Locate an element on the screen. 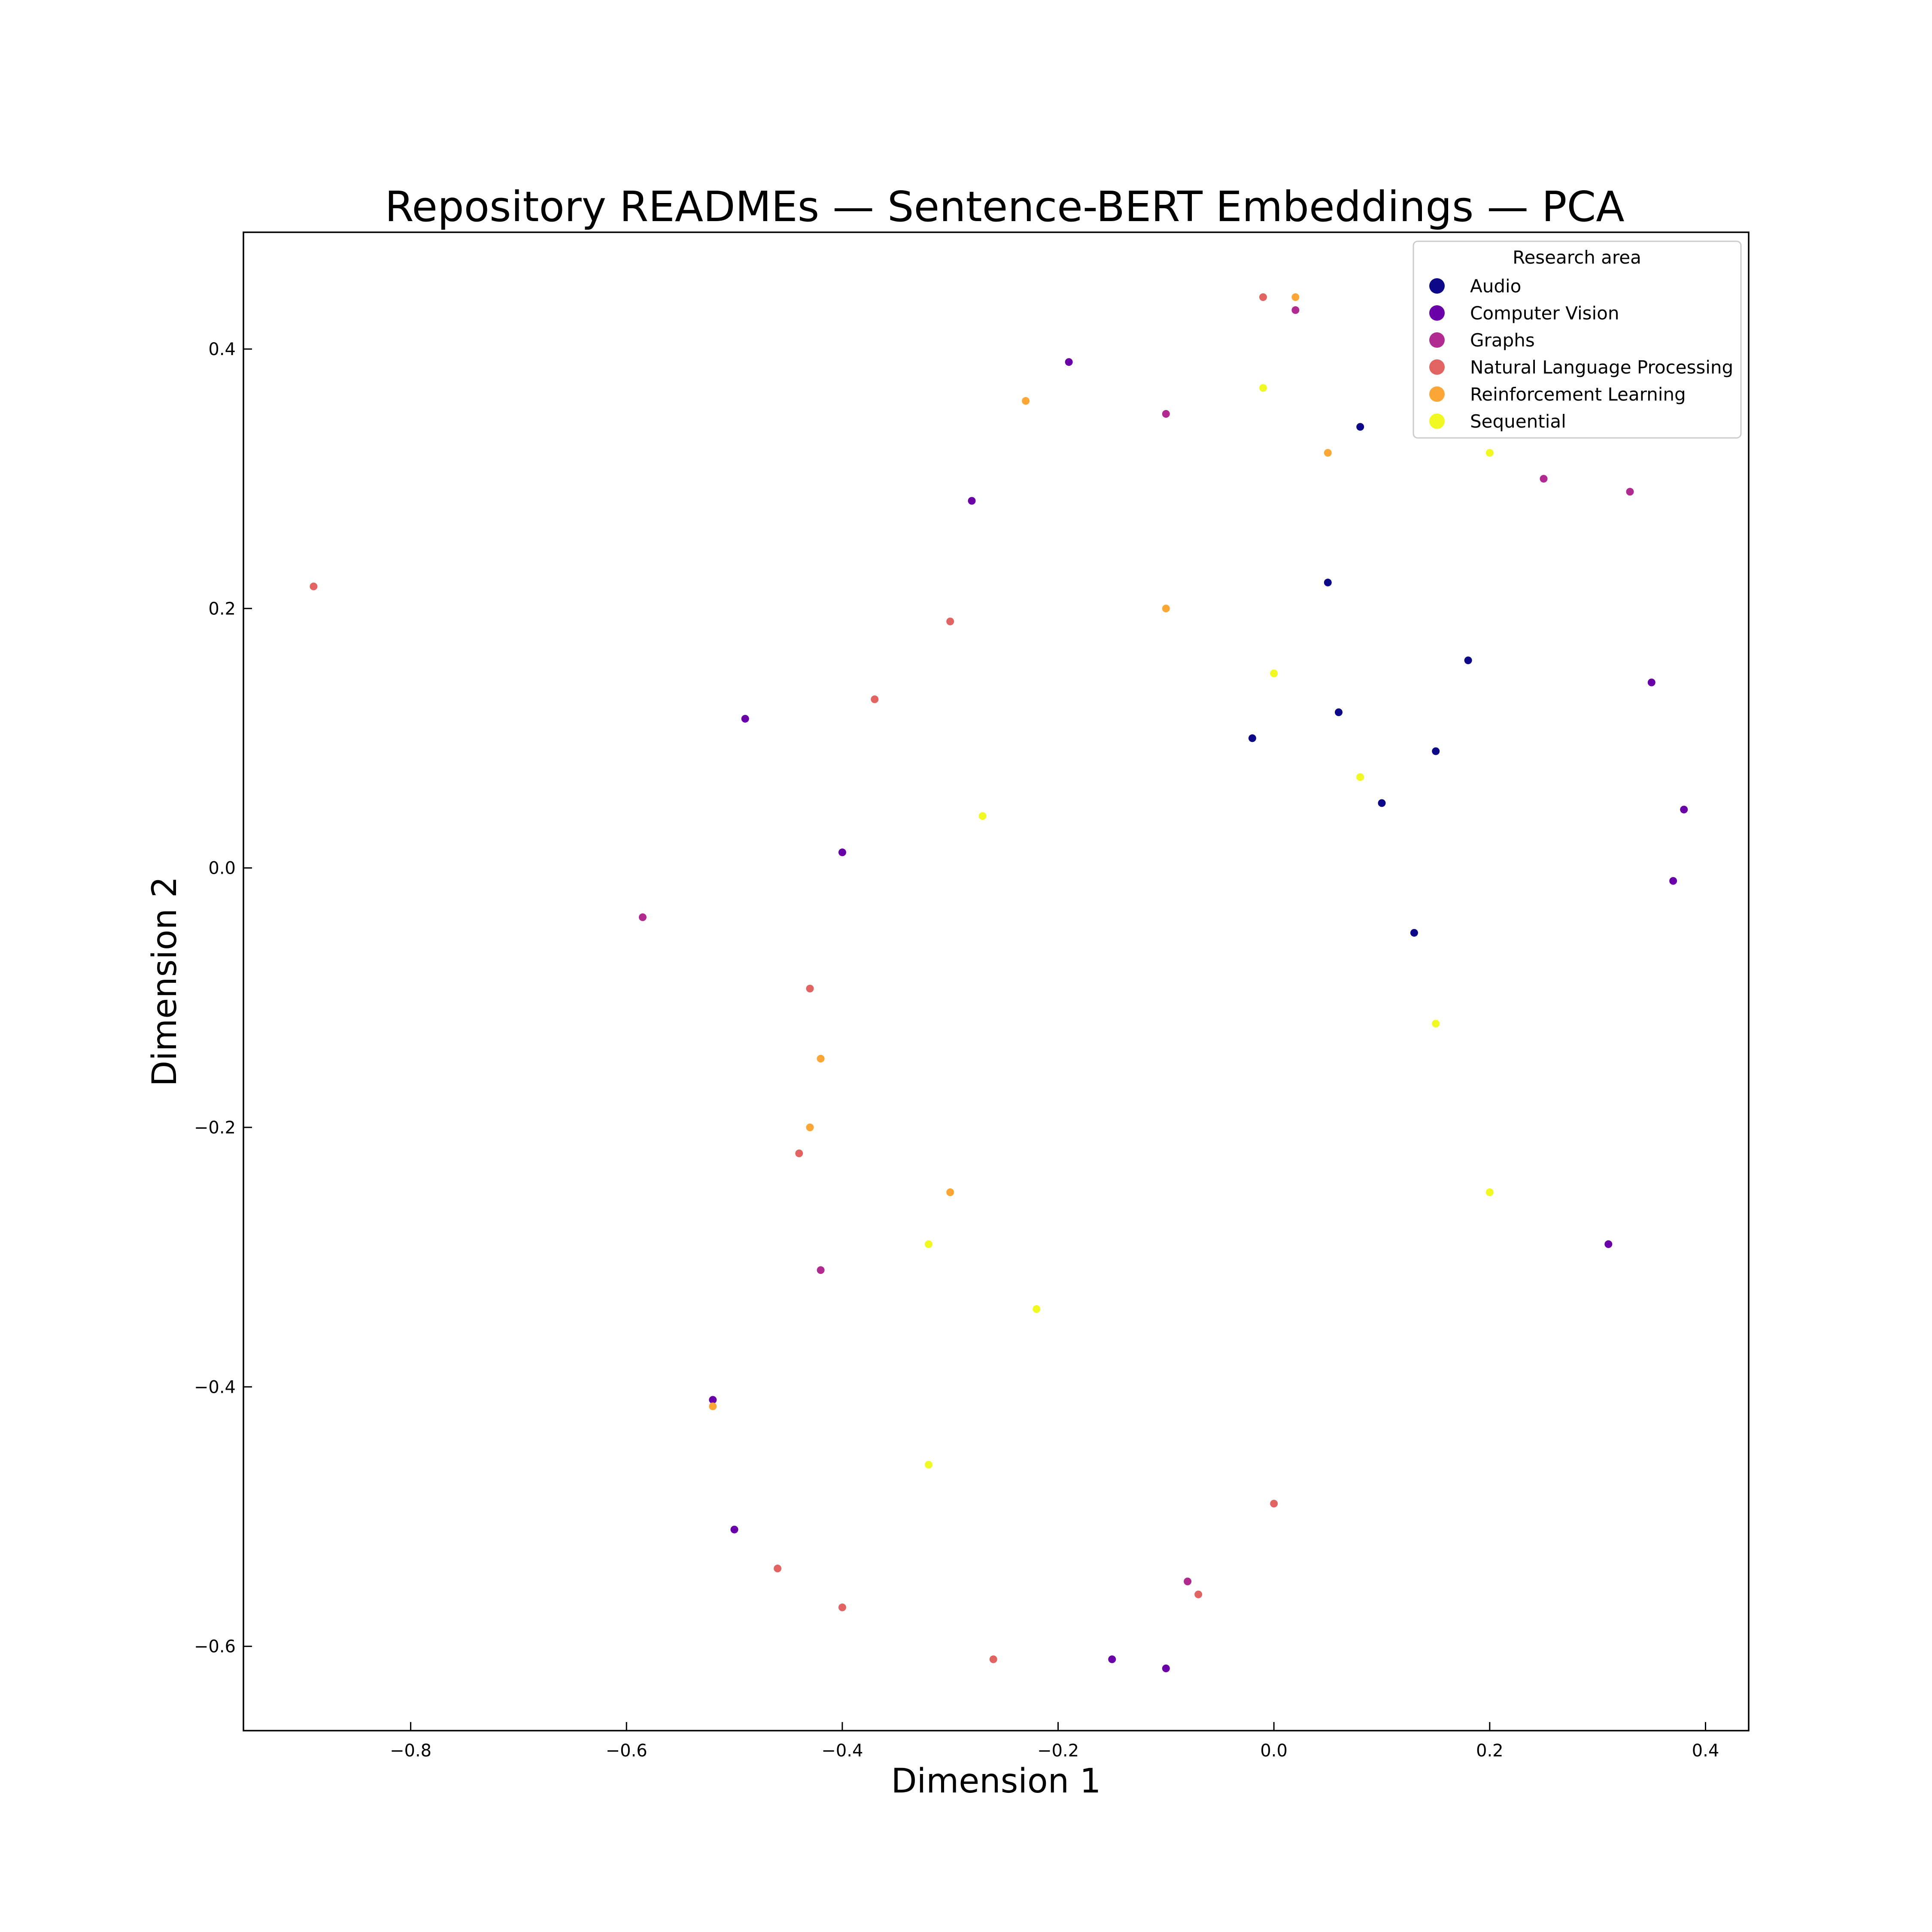  legend-label-1: Computer Vision is located at coordinates (1544, 313).